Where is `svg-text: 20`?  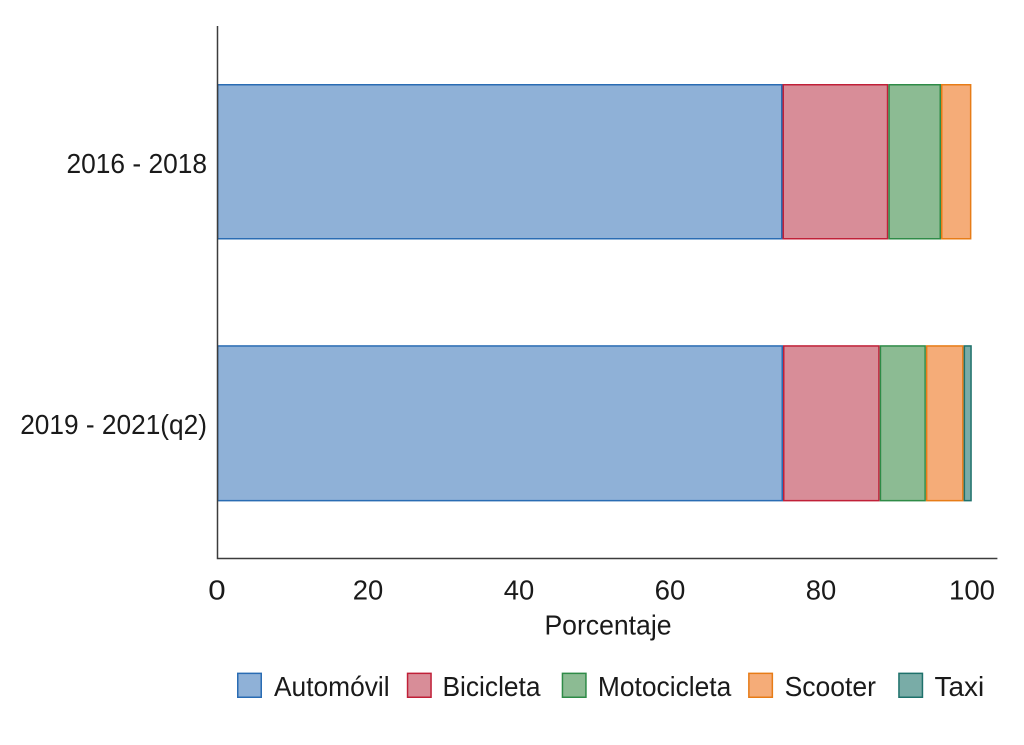
svg-text: 20 is located at coordinates (368, 590).